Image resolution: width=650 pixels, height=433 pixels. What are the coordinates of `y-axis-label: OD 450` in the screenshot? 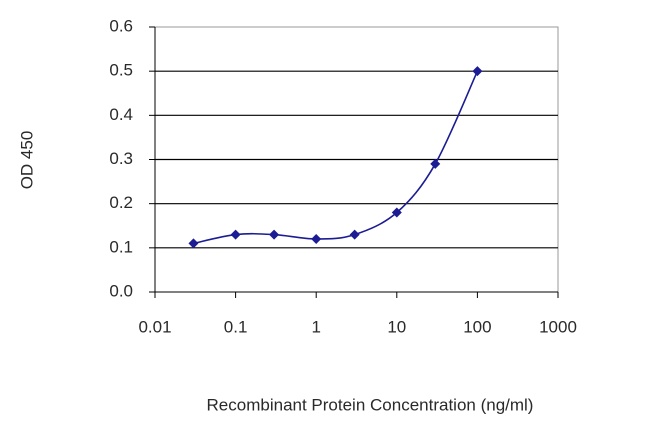 It's located at (26, 160).